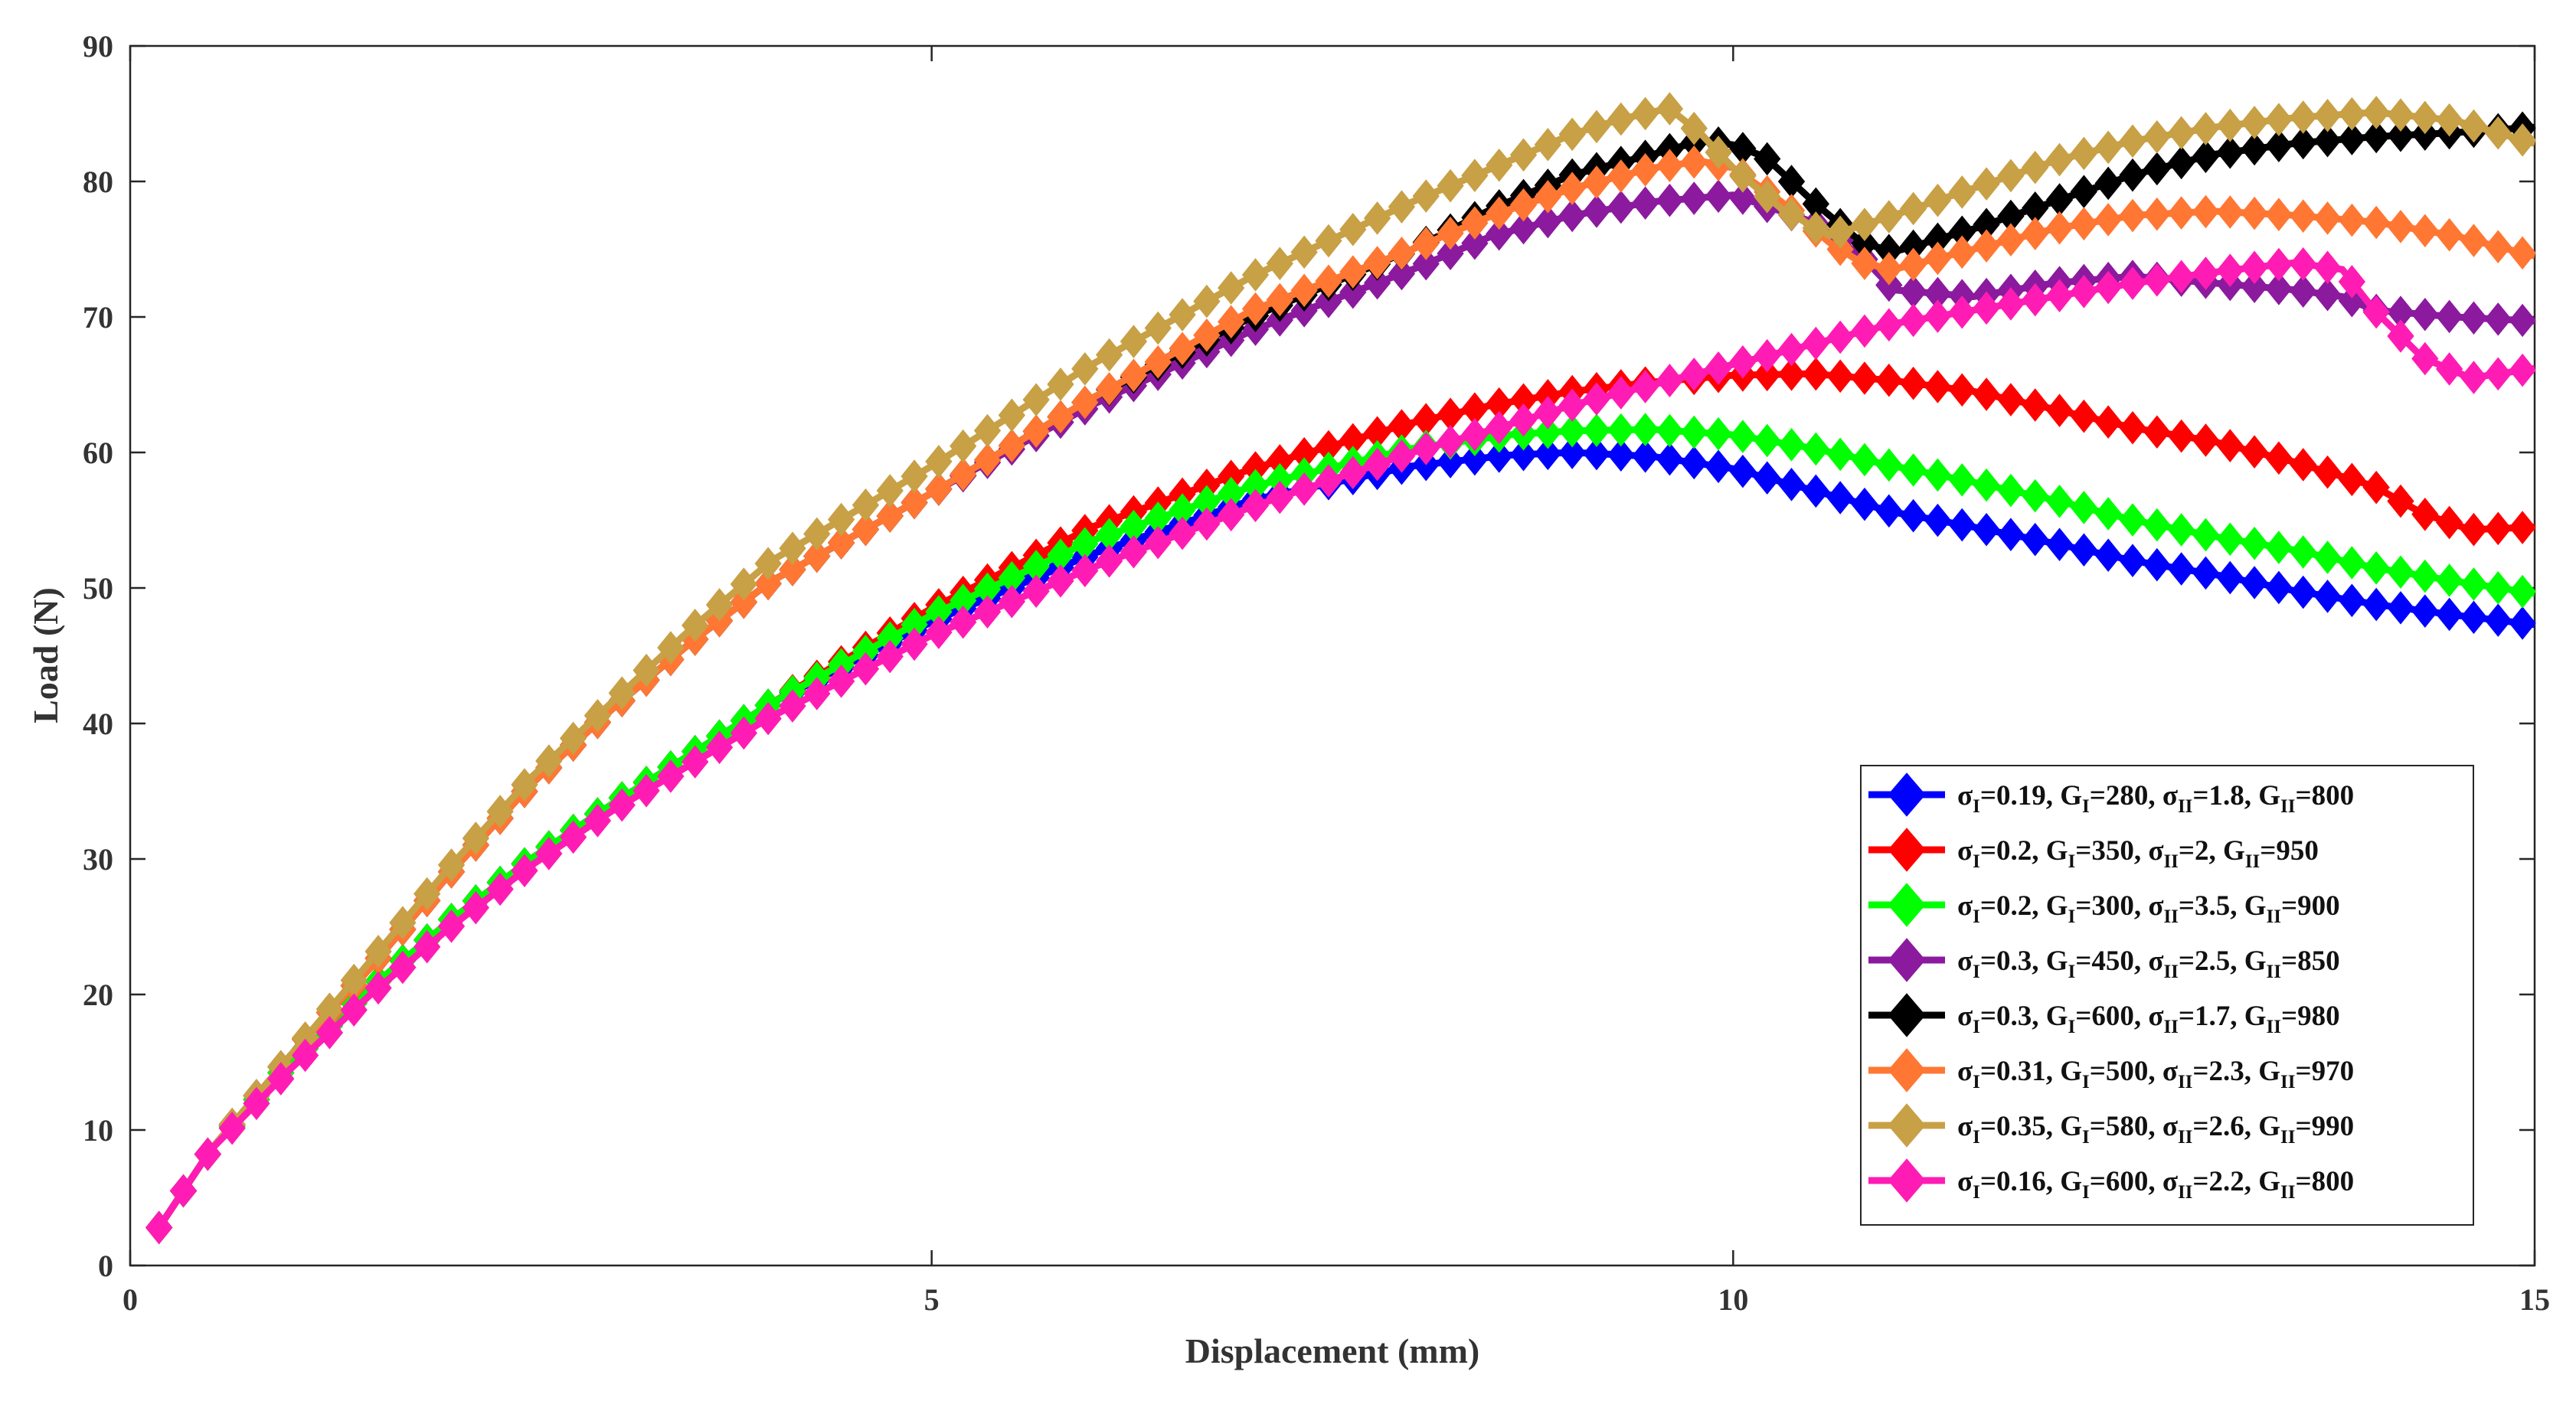 This screenshot has height=1401, width=2576. Describe the element at coordinates (1733, 1300) in the screenshot. I see `x-tick-label: 10` at that location.